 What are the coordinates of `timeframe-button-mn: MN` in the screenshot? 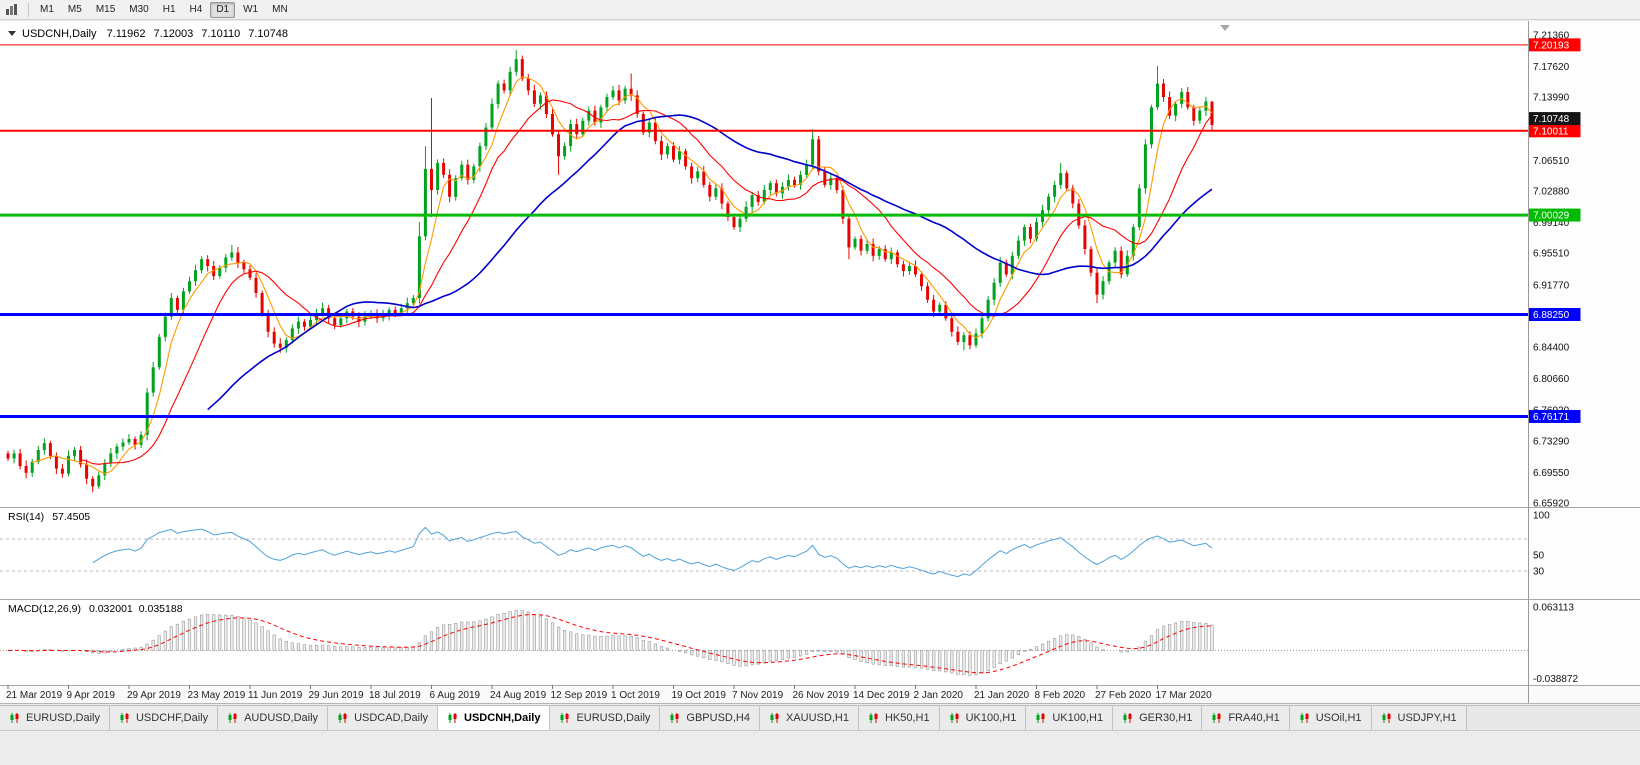 It's located at (280, 9).